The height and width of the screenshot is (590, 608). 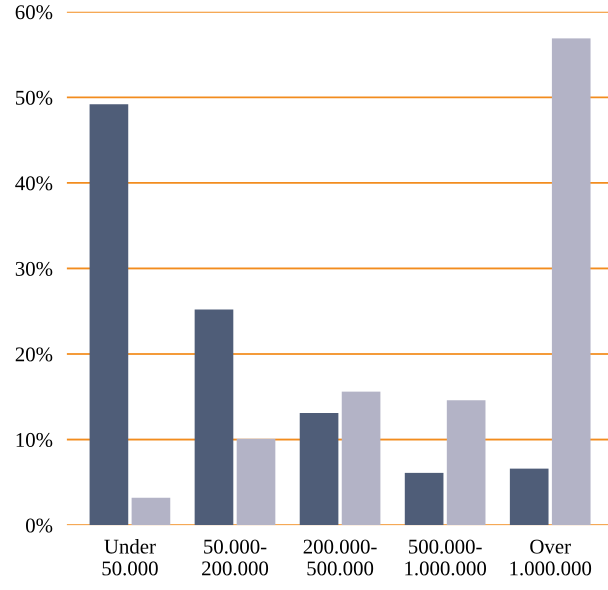 I want to click on y-tick-label: 50%, so click(x=34, y=97).